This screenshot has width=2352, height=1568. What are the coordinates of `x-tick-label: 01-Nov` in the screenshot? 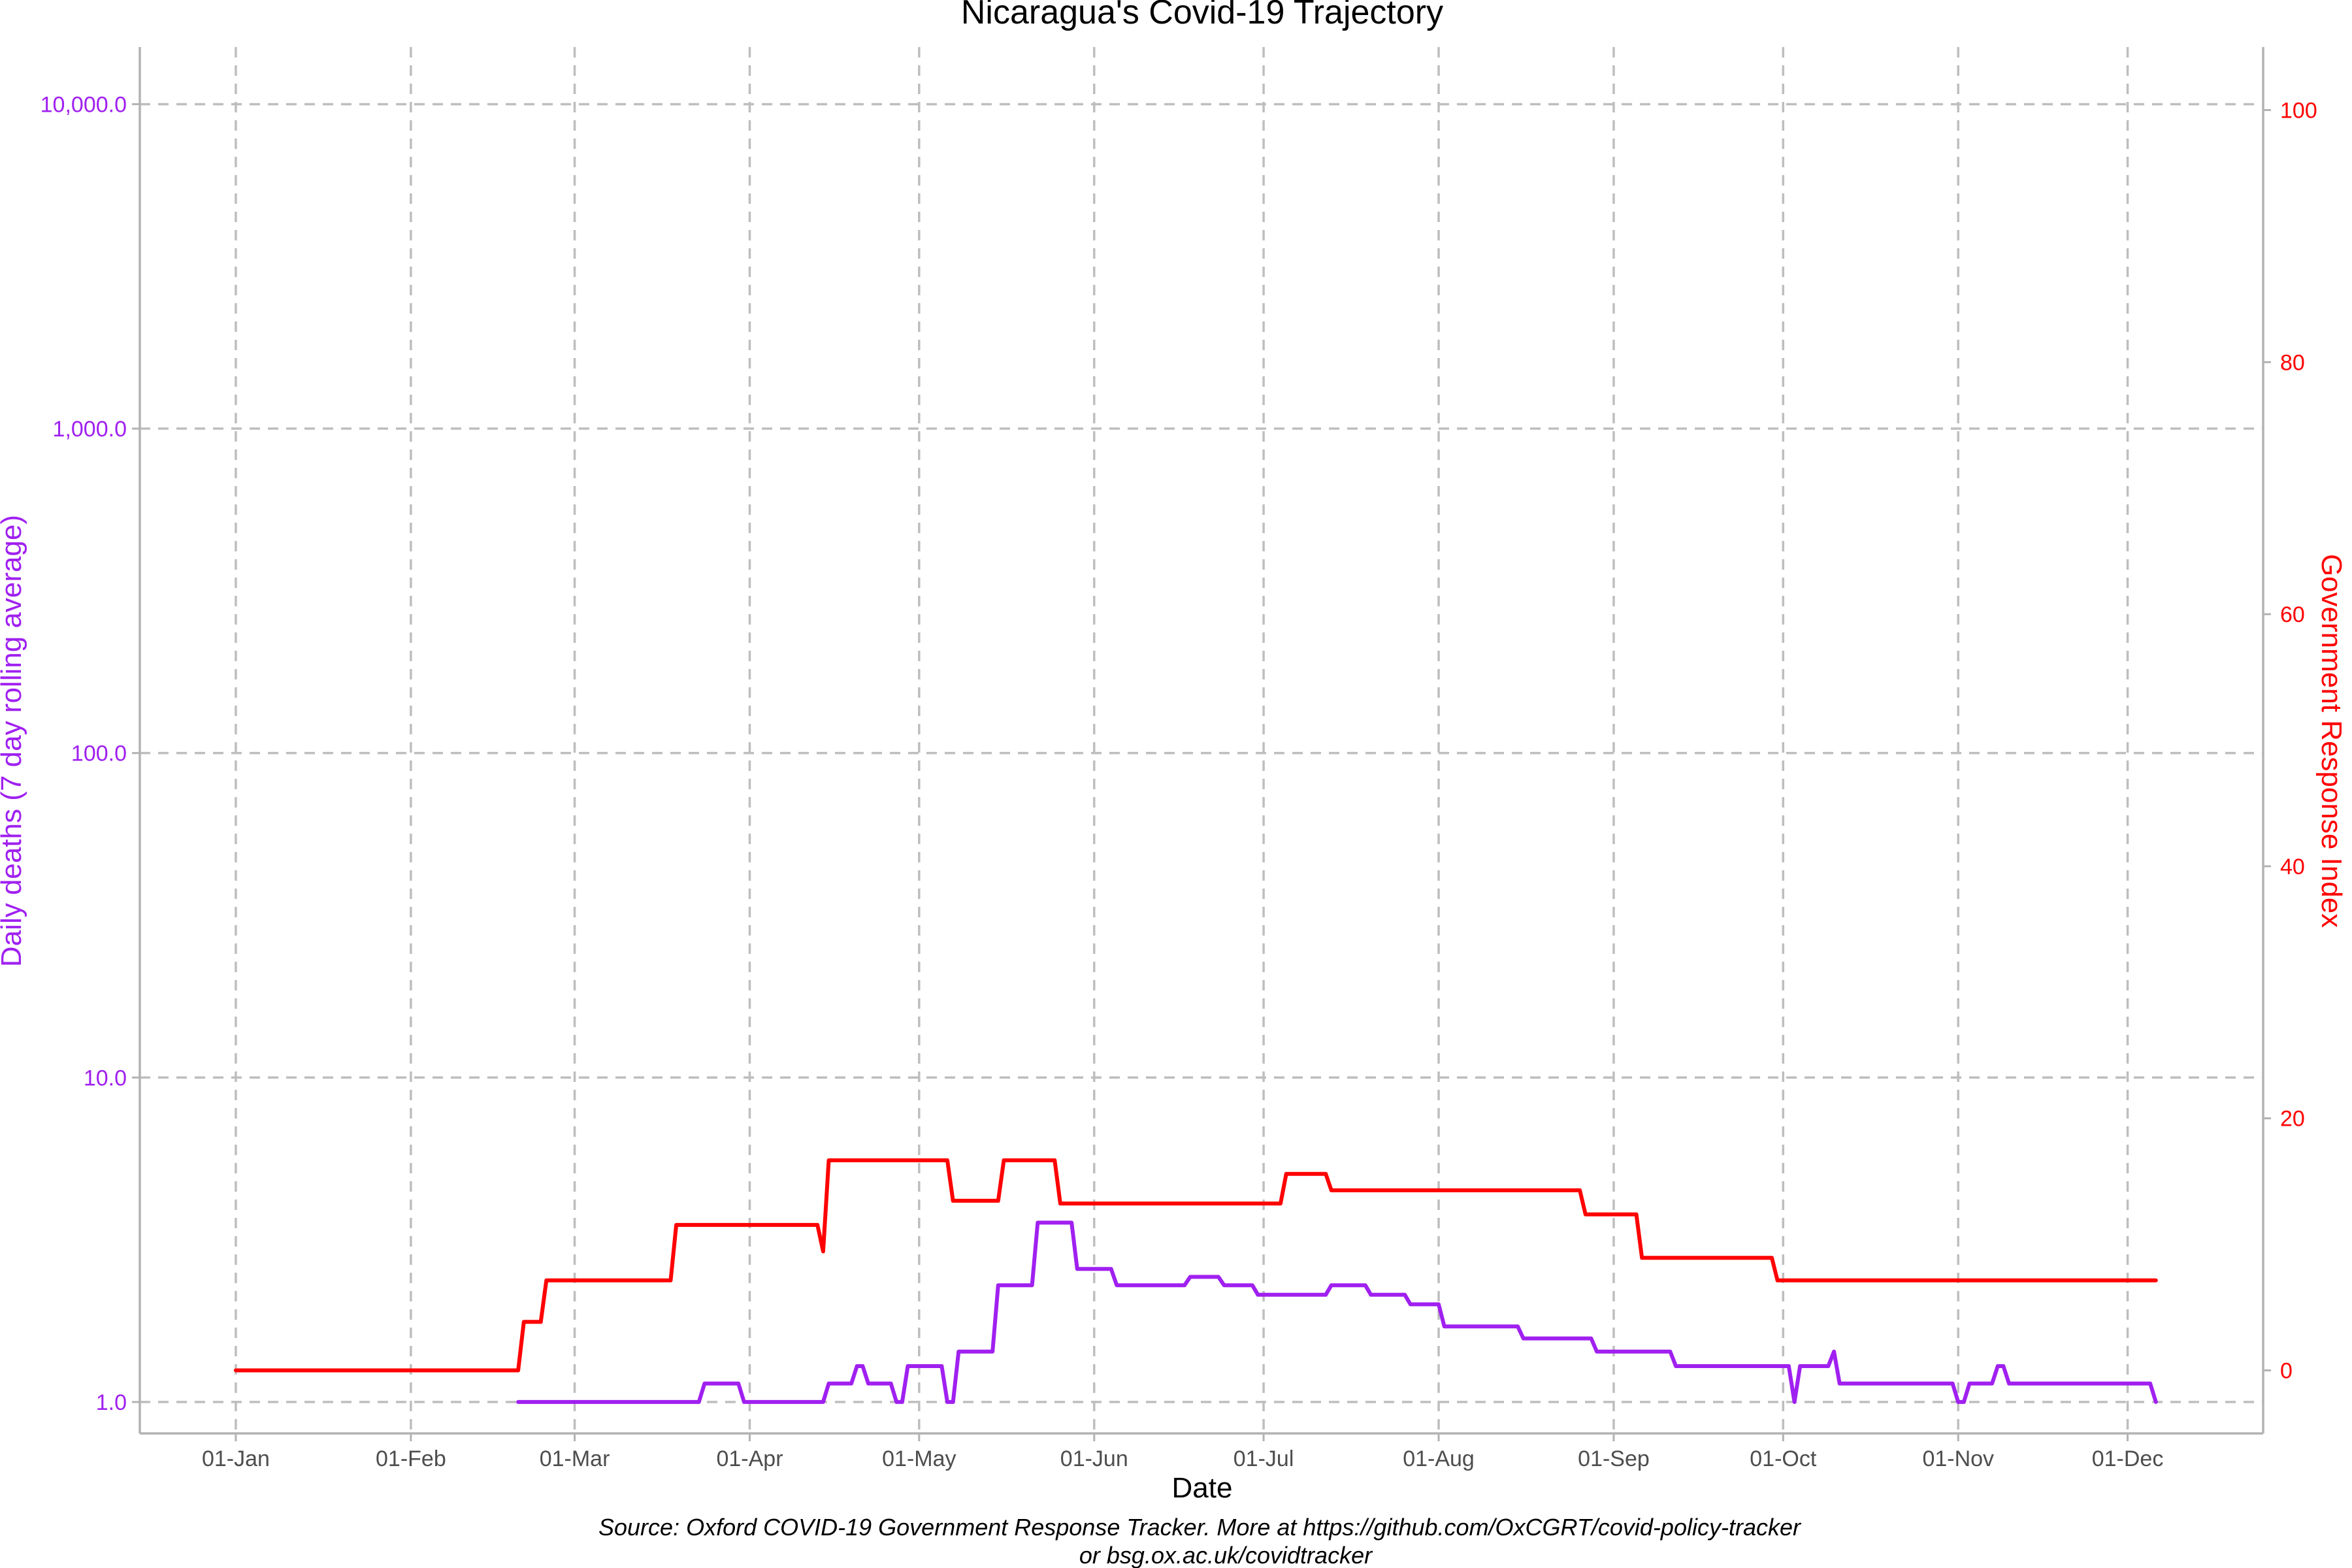 It's located at (1958, 1458).